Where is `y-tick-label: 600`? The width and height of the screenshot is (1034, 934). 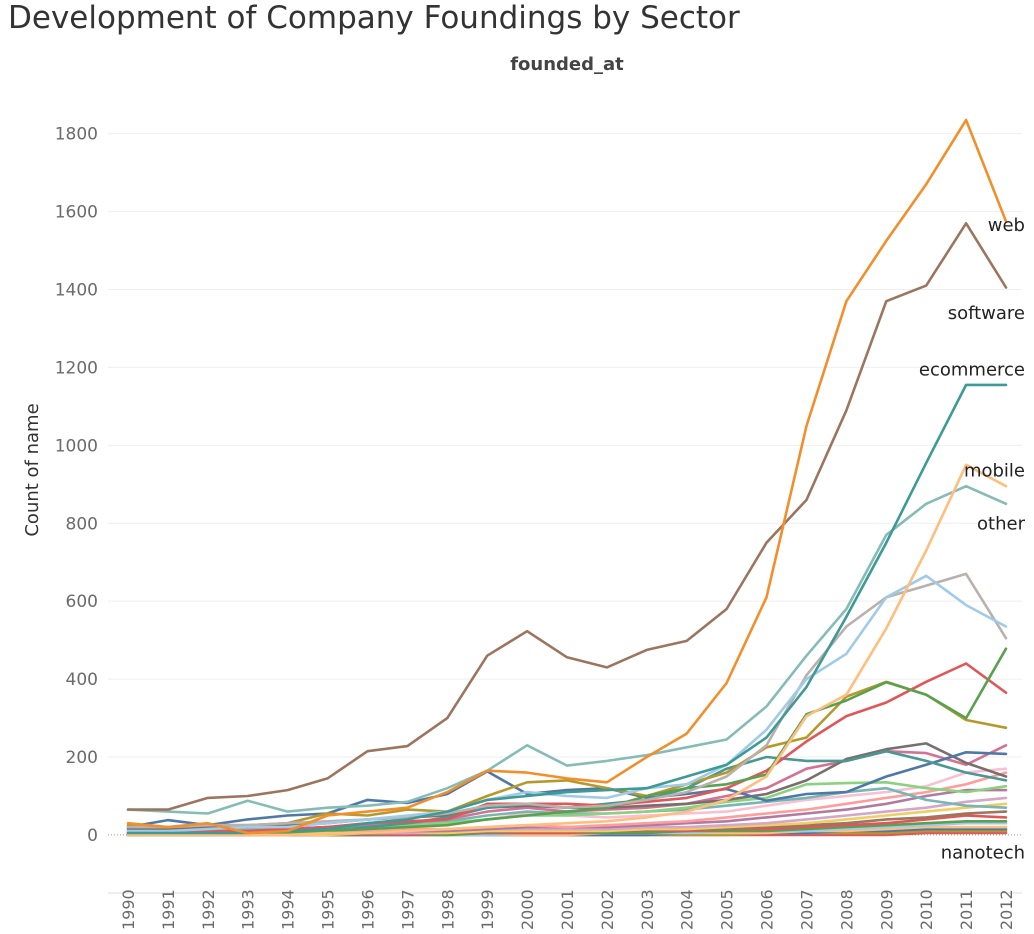 y-tick-label: 600 is located at coordinates (82, 602).